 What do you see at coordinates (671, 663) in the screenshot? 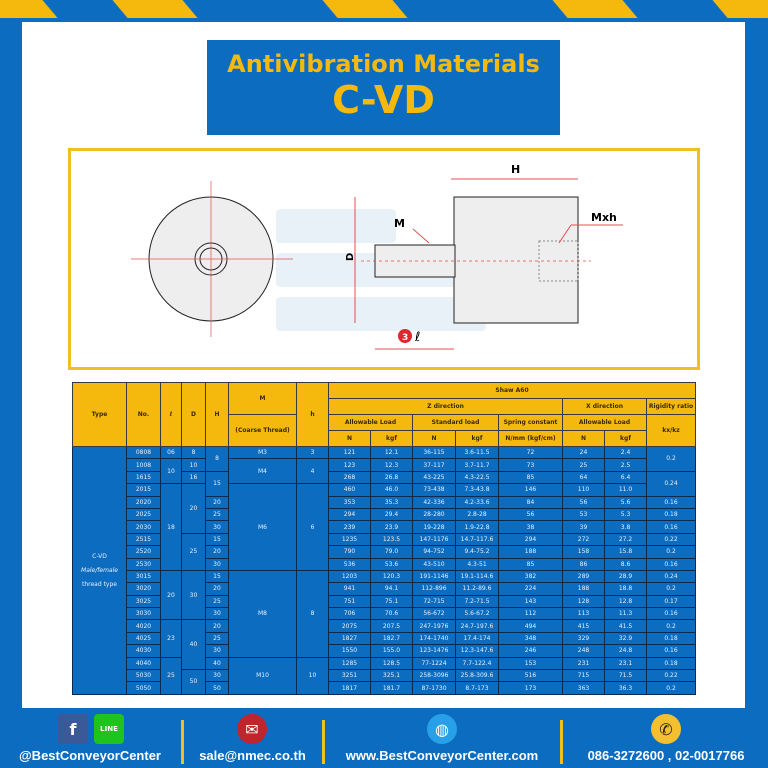
I see `cell-rigidity: 0.18` at bounding box center [671, 663].